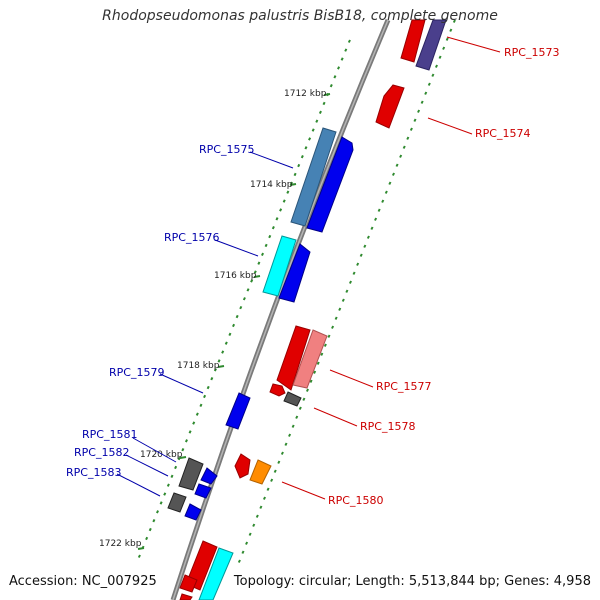 The width and height of the screenshot is (600, 600). What do you see at coordinates (431, 45) in the screenshot?
I see `gene-rpc-1573-purple` at bounding box center [431, 45].